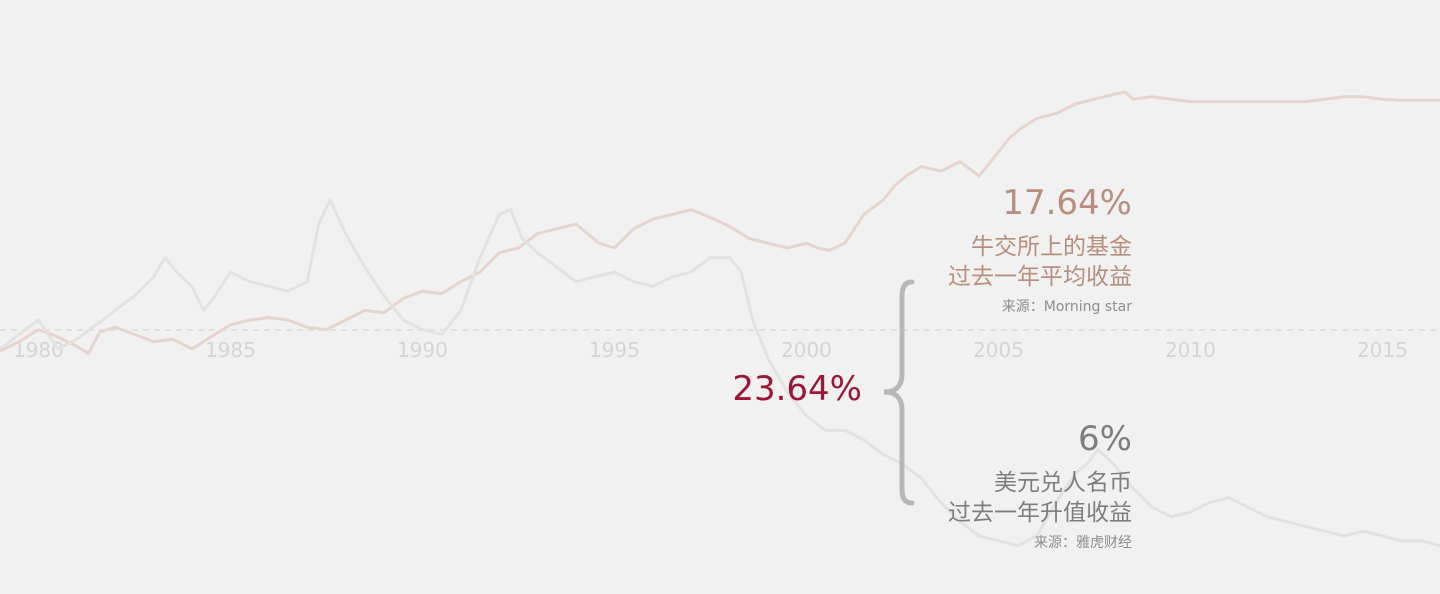 The image size is (1440, 594). Describe the element at coordinates (1105, 439) in the screenshot. I see `fx-return-value: 6%` at that location.